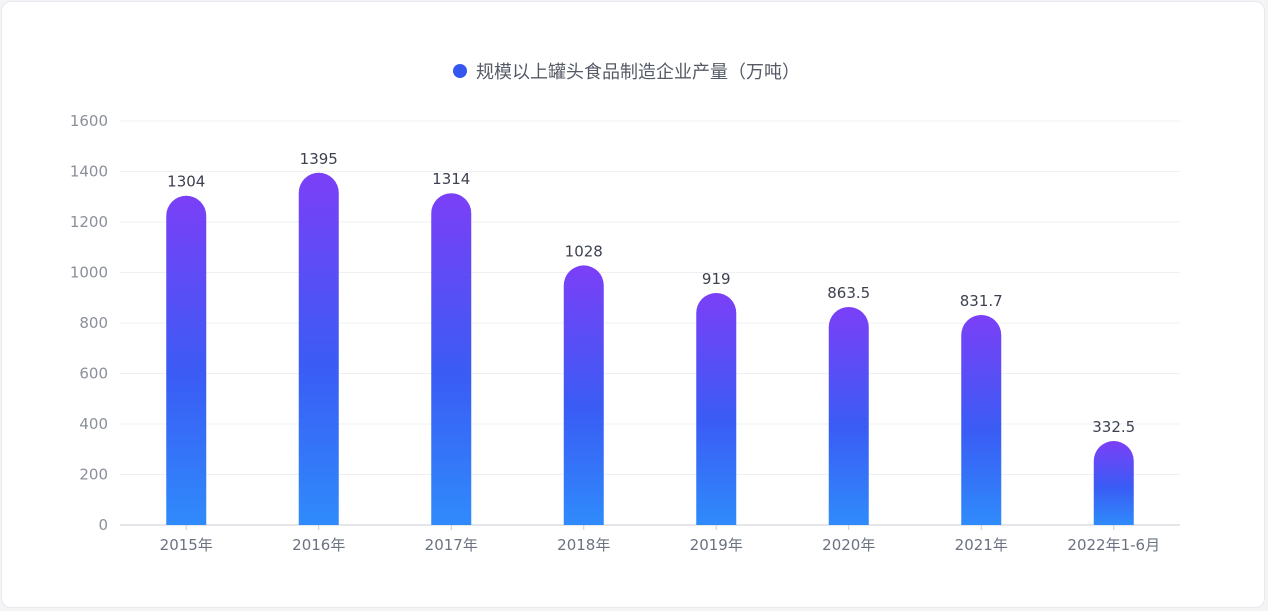 Image resolution: width=1268 pixels, height=611 pixels. I want to click on legend: 规模以上罐头食品制造企业产量（万吨）, so click(626, 72).